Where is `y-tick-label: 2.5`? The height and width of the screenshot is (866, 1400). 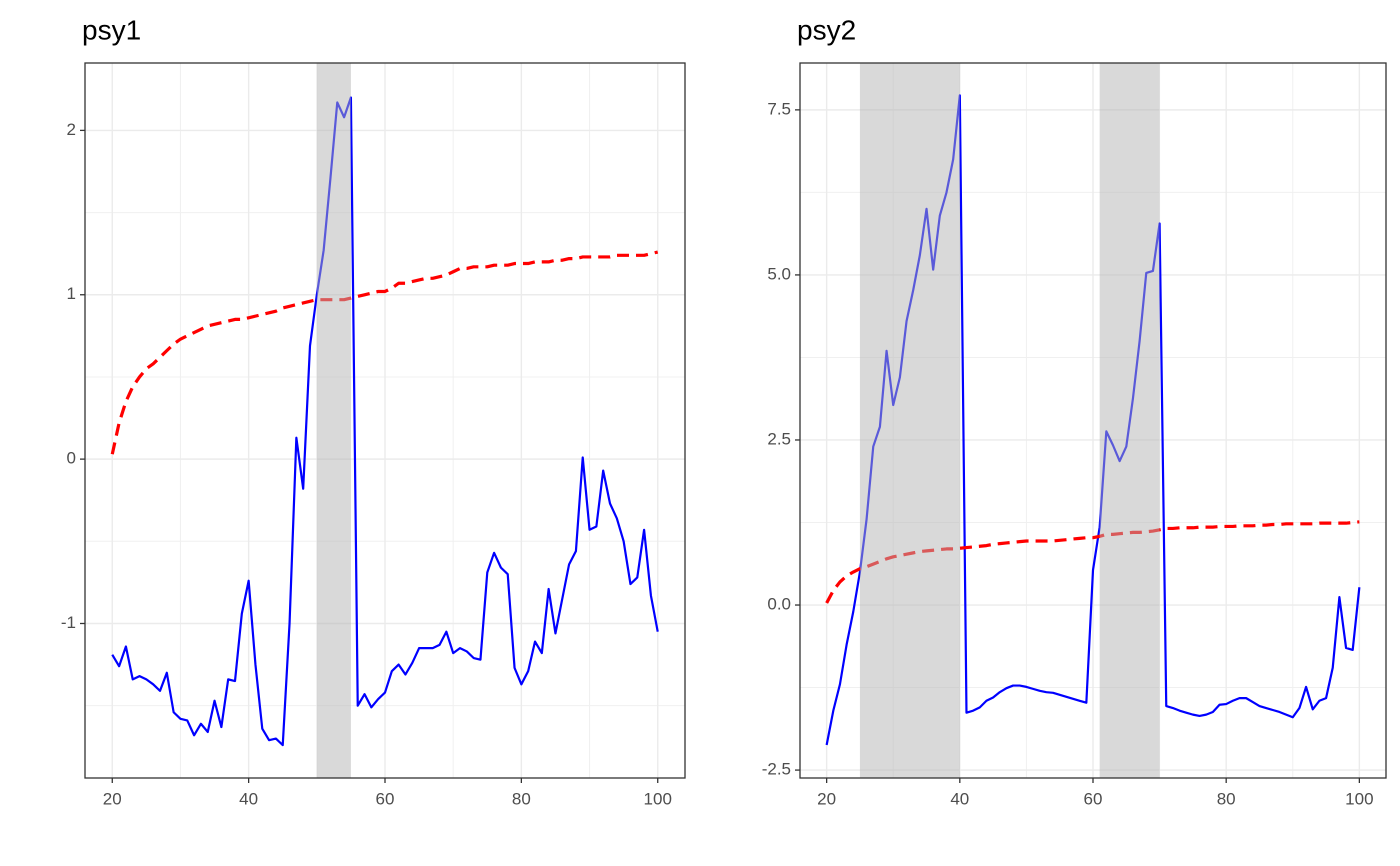 y-tick-label: 2.5 is located at coordinates (779, 438).